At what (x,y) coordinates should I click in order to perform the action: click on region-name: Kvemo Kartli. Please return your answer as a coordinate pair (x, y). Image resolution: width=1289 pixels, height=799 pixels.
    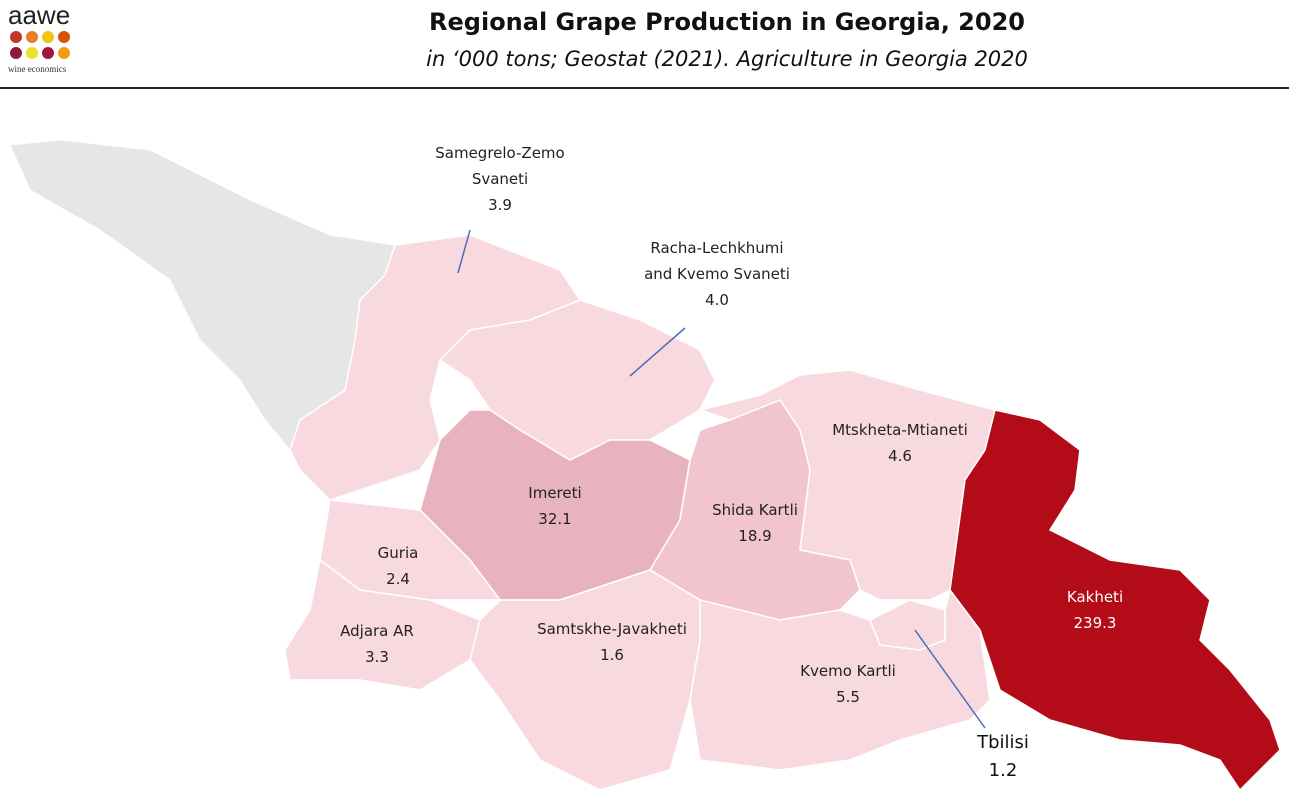
    Looking at the image, I should click on (848, 671).